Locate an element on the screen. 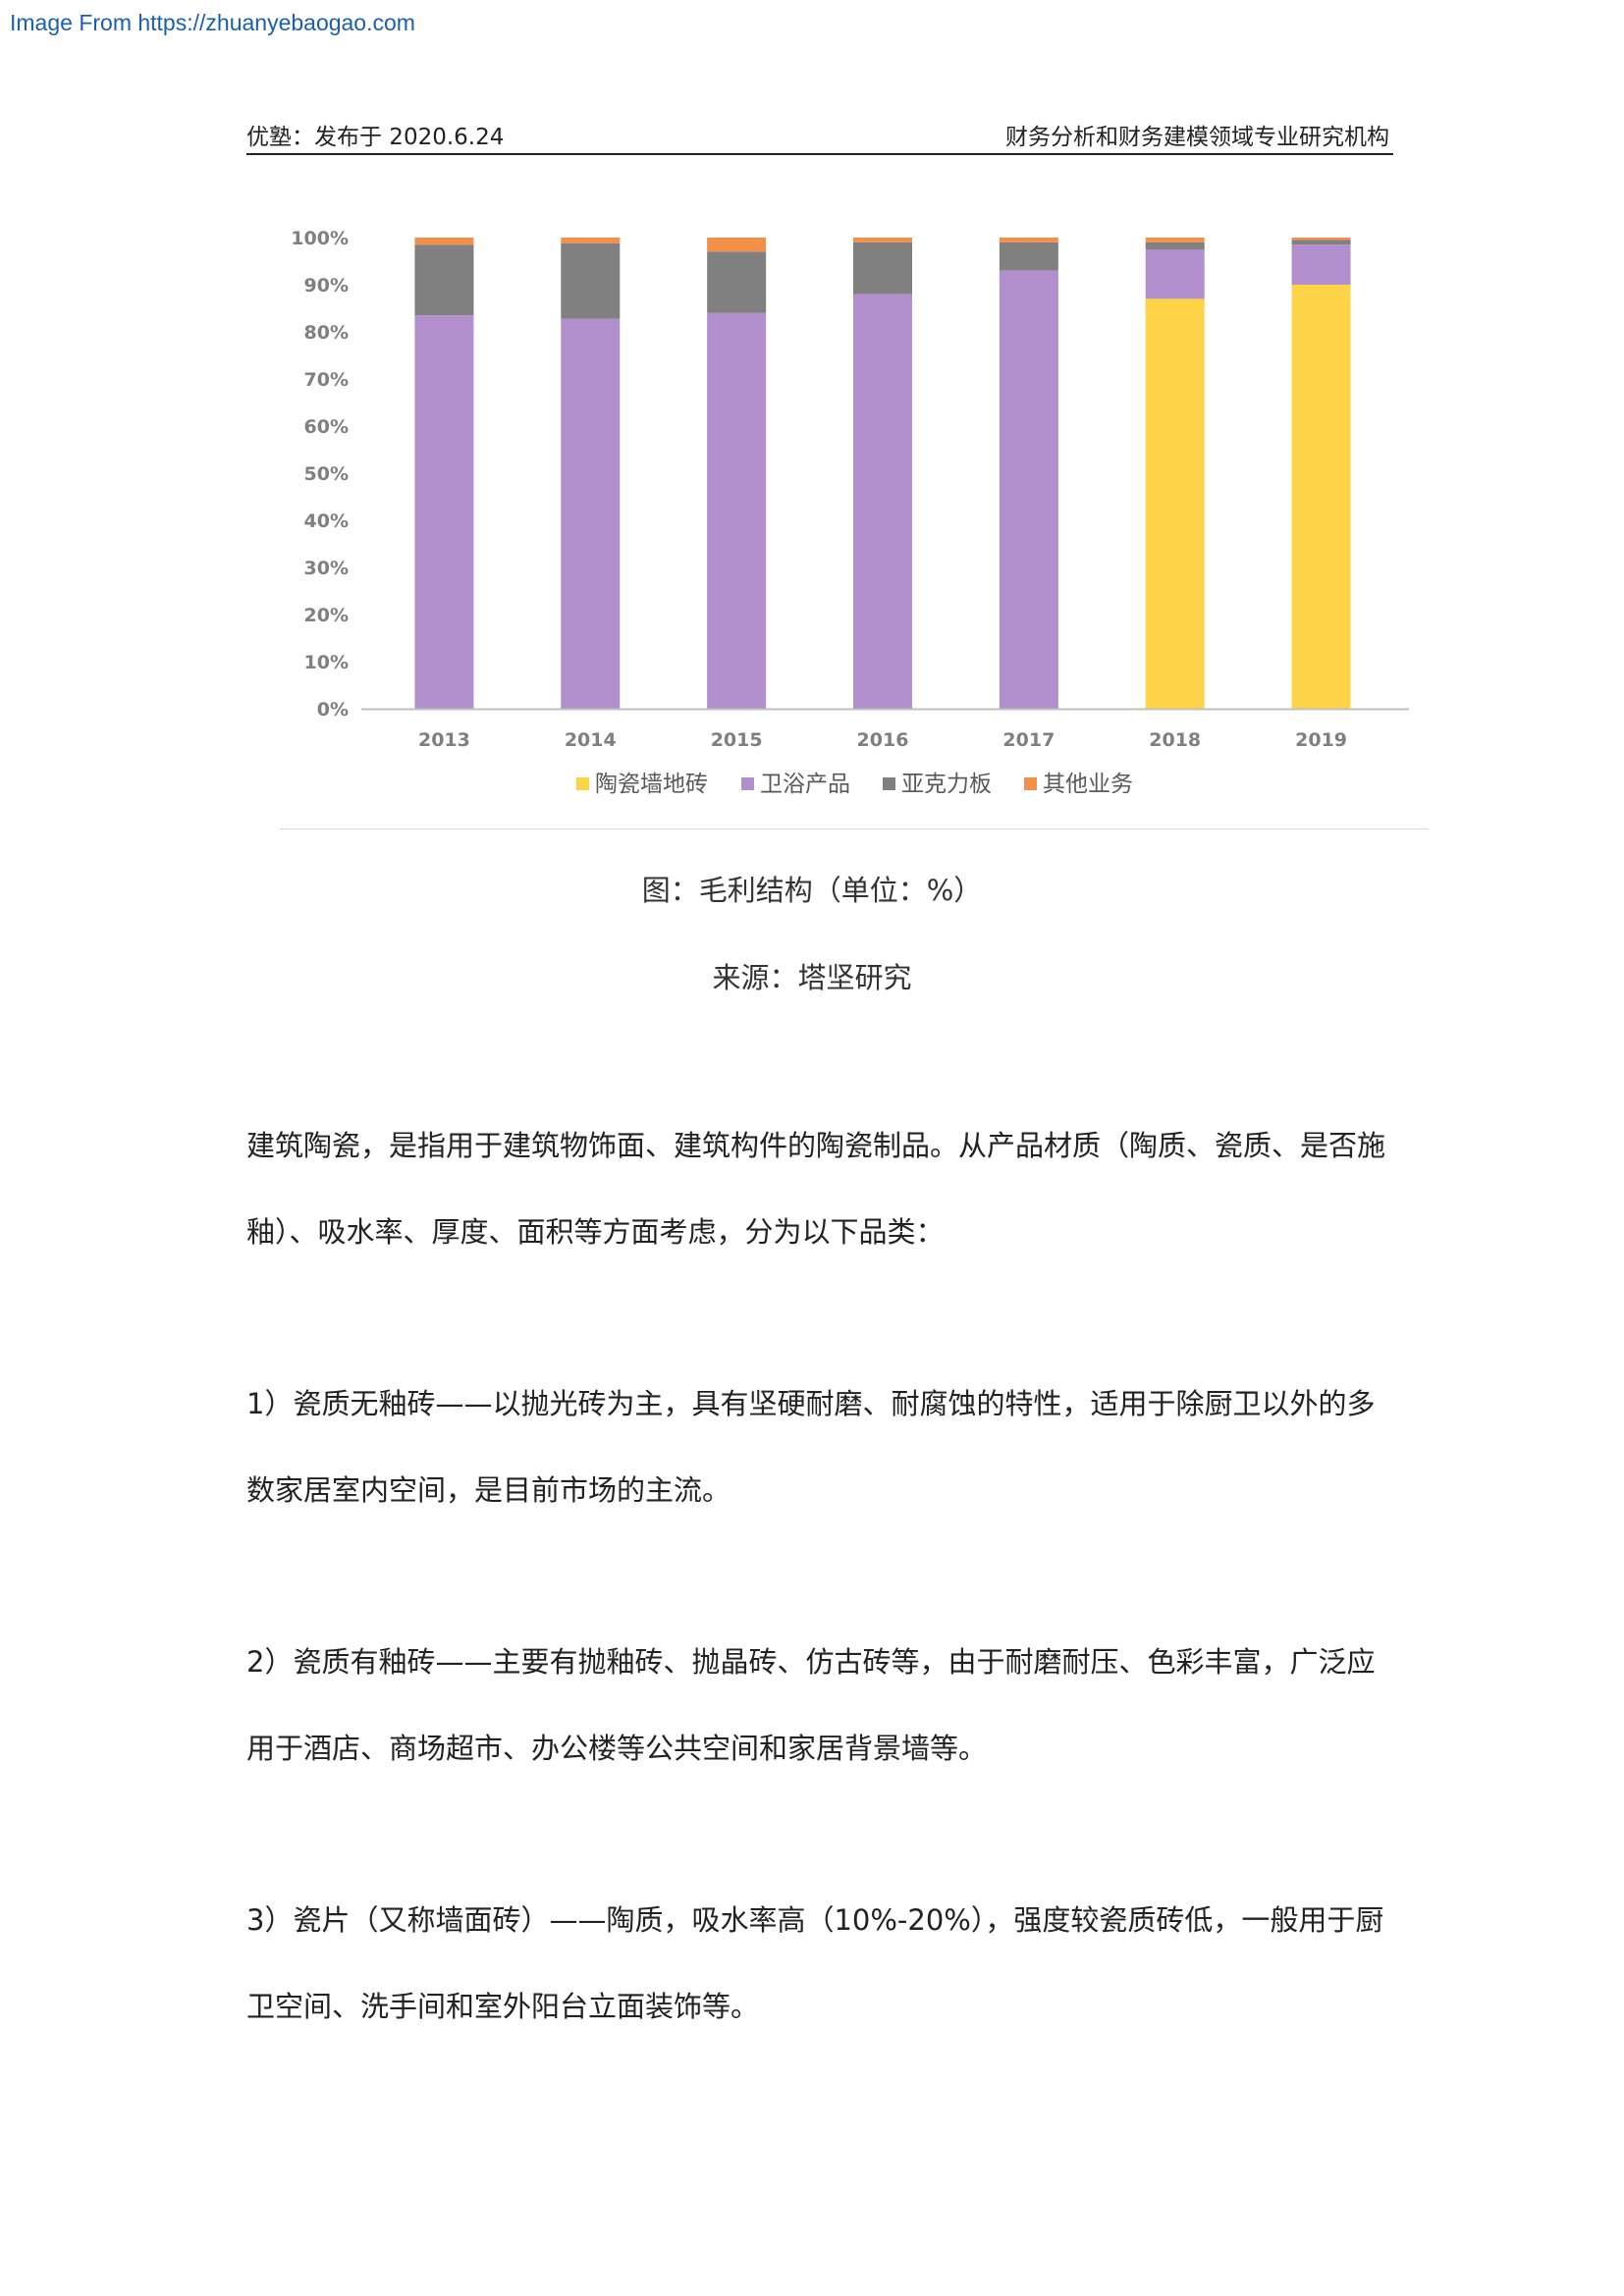 This screenshot has width=1624, height=2296. chart-divider is located at coordinates (854, 828).